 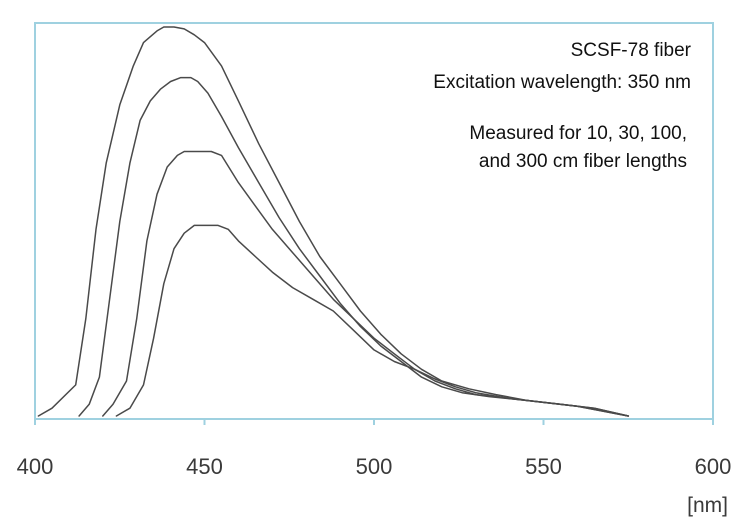 What do you see at coordinates (562, 82) in the screenshot?
I see `annotation-excitation: Excitation wavelength: 350 nm` at bounding box center [562, 82].